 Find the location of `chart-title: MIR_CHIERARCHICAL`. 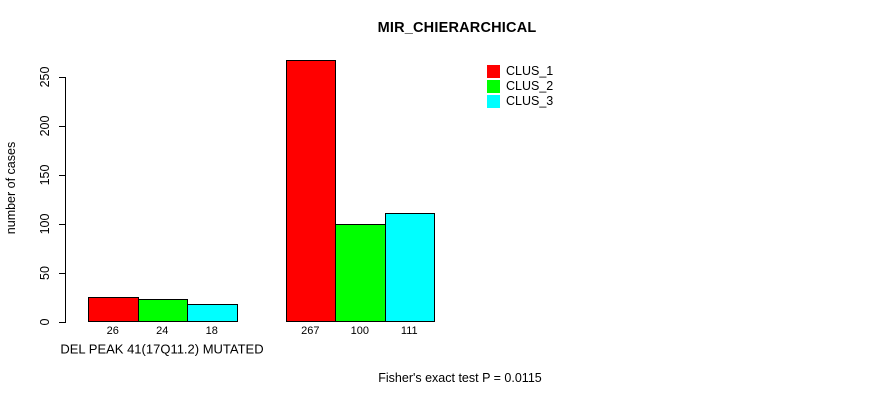

chart-title: MIR_CHIERARCHICAL is located at coordinates (457, 28).